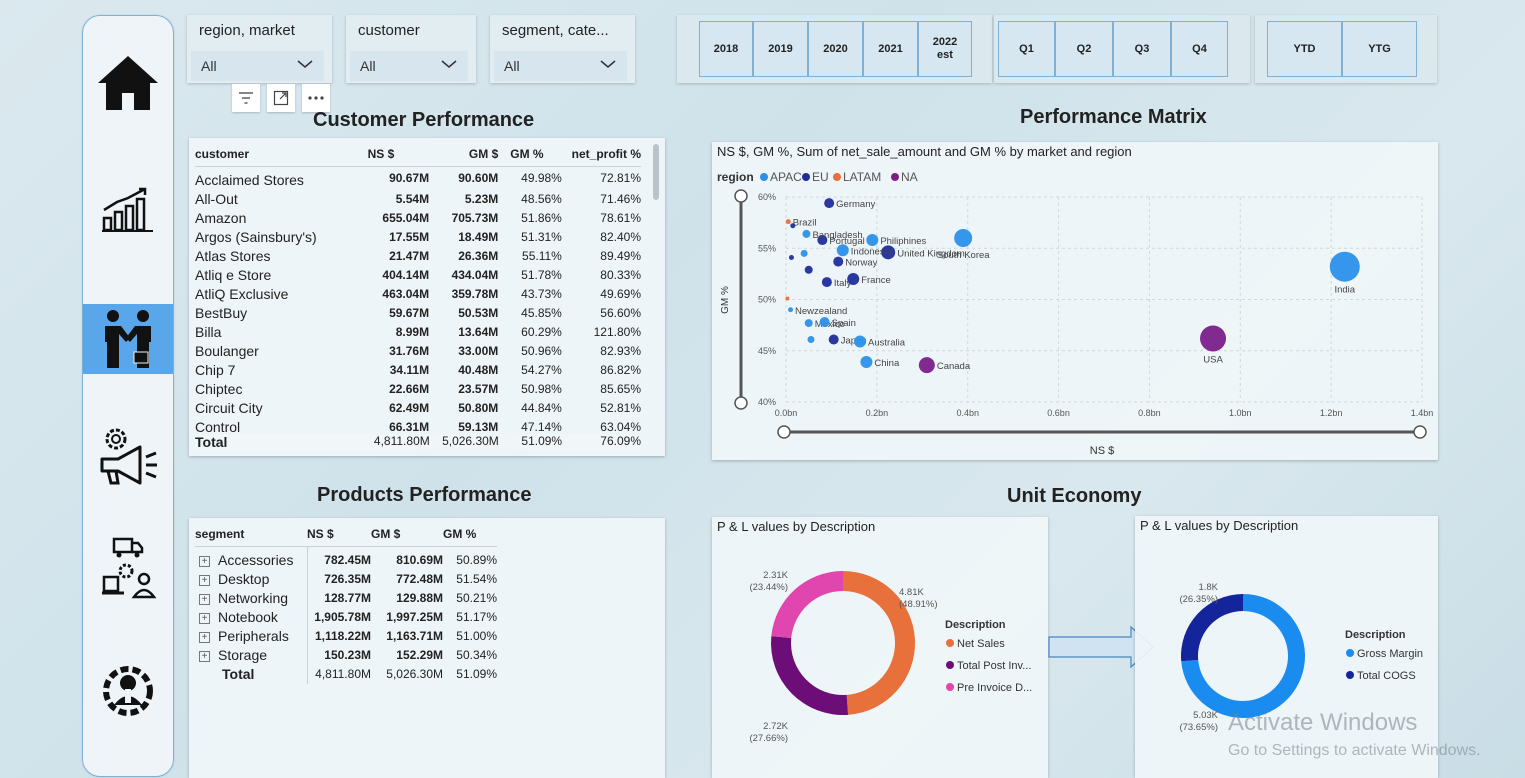  What do you see at coordinates (257, 66) in the screenshot?
I see `region-market-dropdown: All` at bounding box center [257, 66].